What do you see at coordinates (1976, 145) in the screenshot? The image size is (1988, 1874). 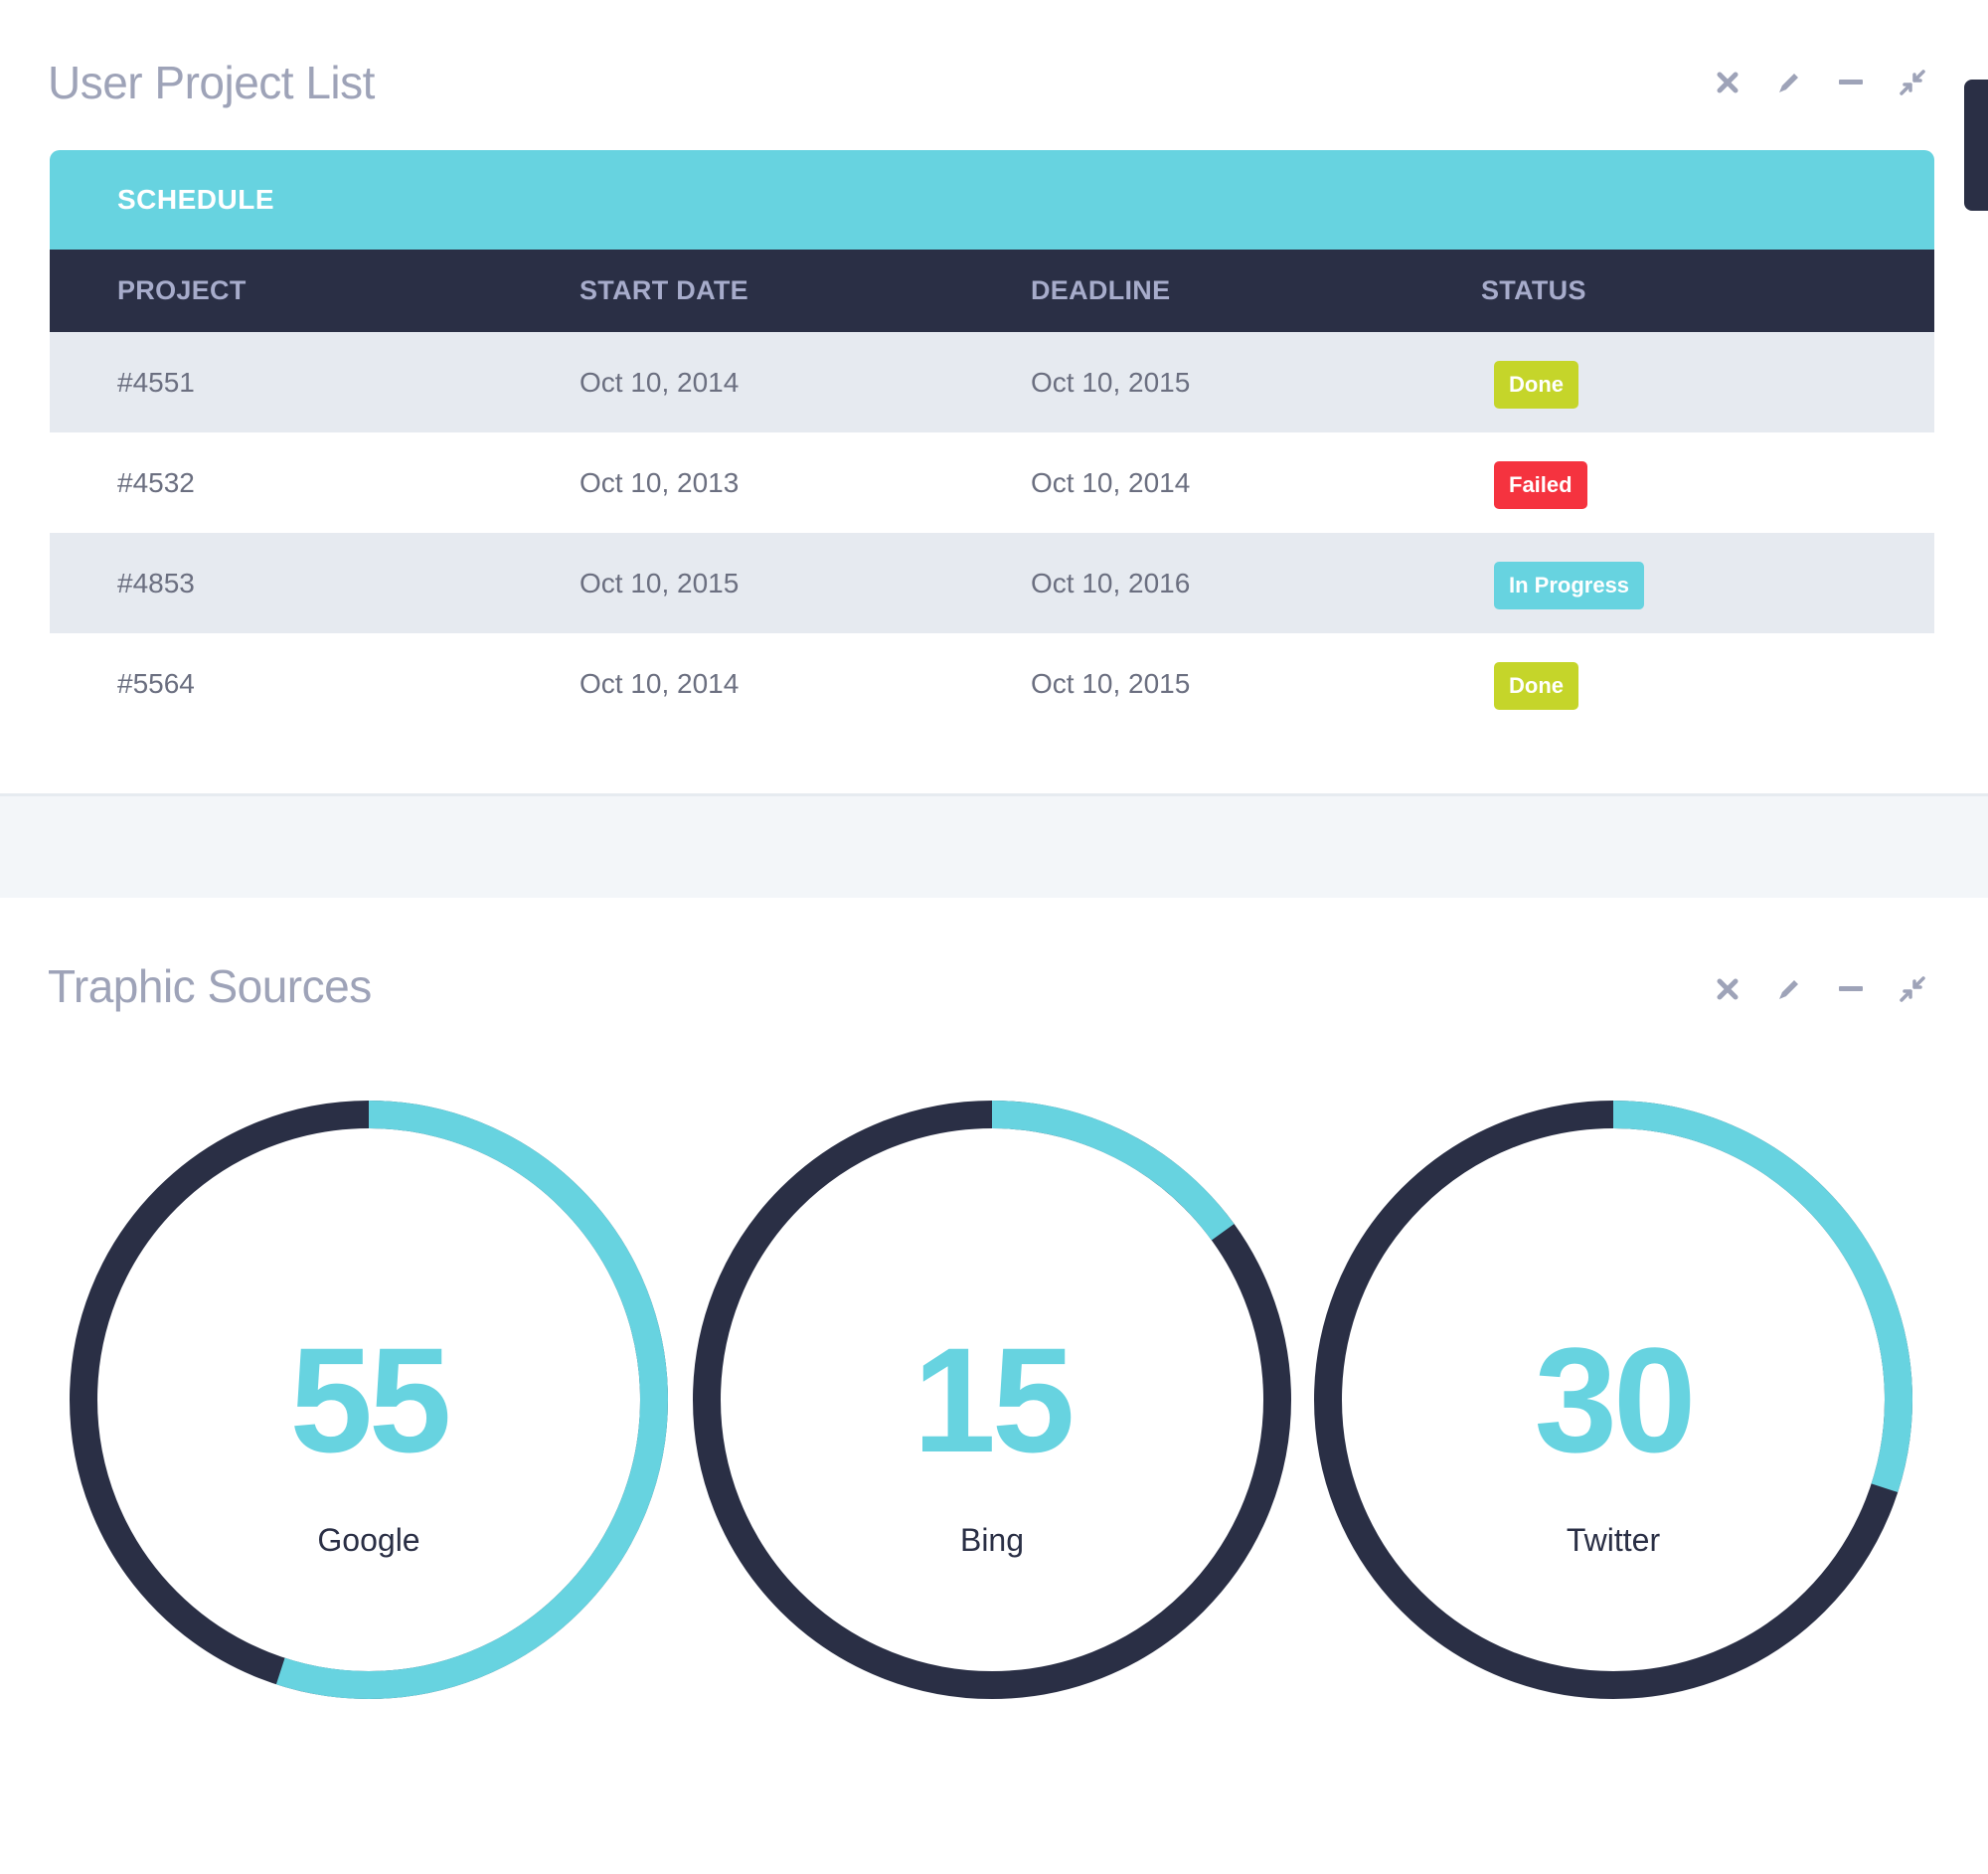 I see `side-panel-tab` at bounding box center [1976, 145].